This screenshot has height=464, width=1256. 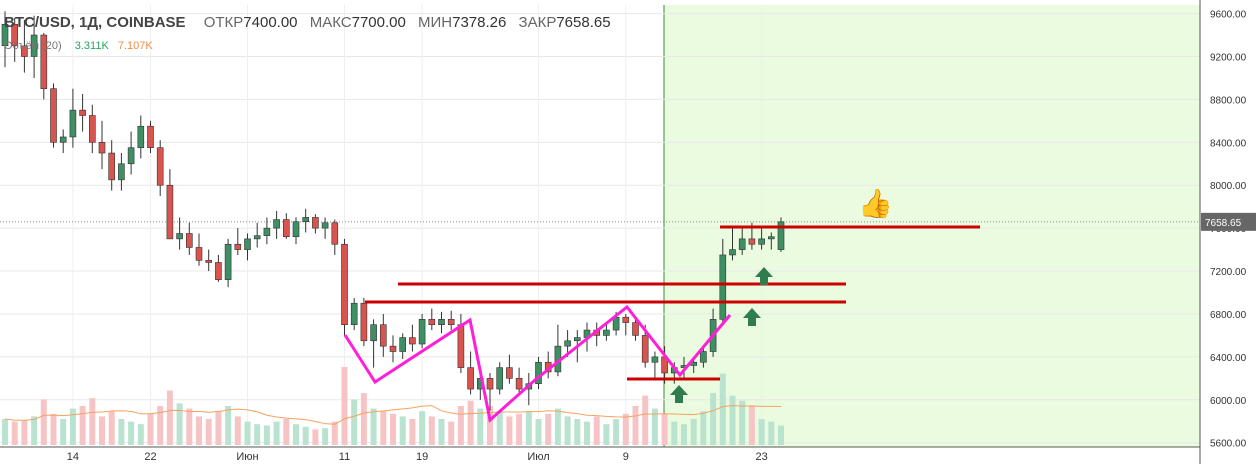 I want to click on x-tick-label: Июл, so click(x=538, y=457).